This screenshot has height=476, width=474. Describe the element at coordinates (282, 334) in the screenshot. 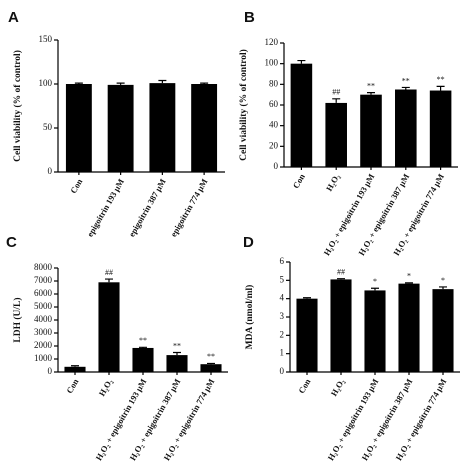

I see `y-tick-label: 2` at that location.